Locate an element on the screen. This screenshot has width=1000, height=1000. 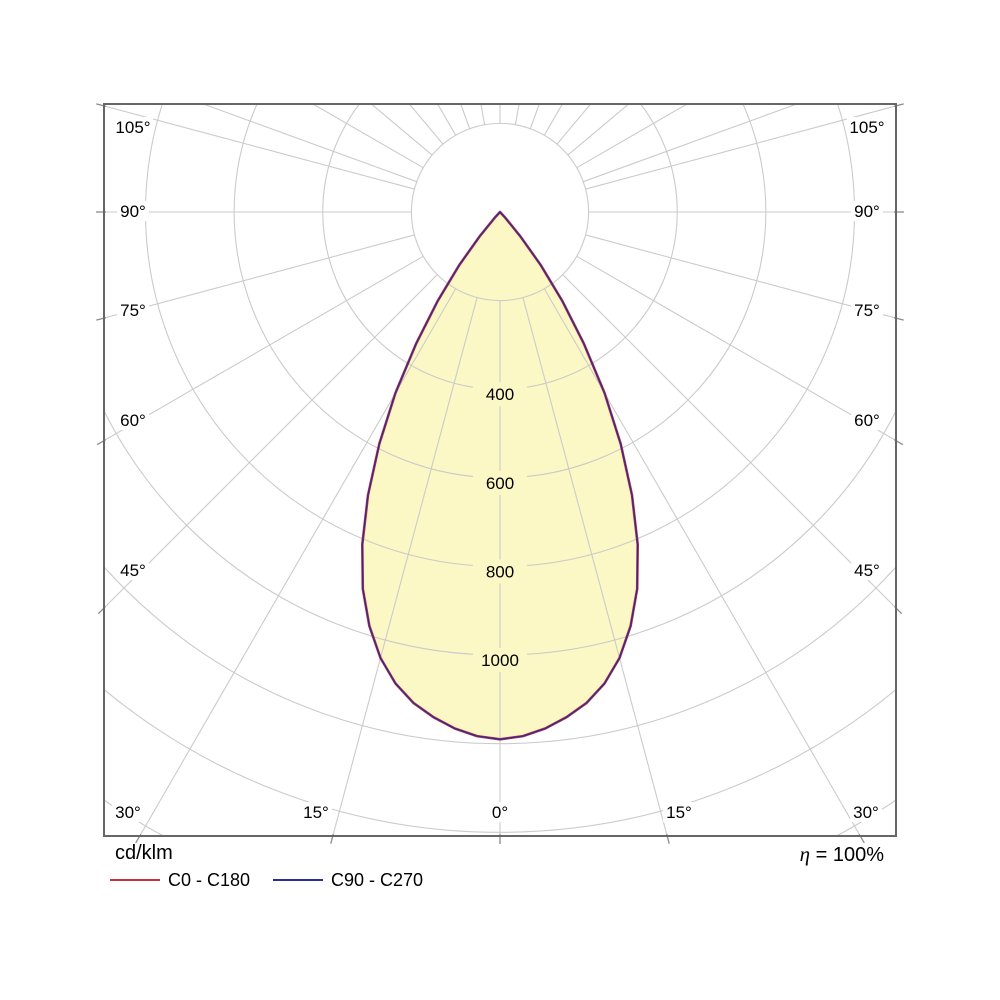
legend-label-c0-c180: C0 - C180 is located at coordinates (209, 880).